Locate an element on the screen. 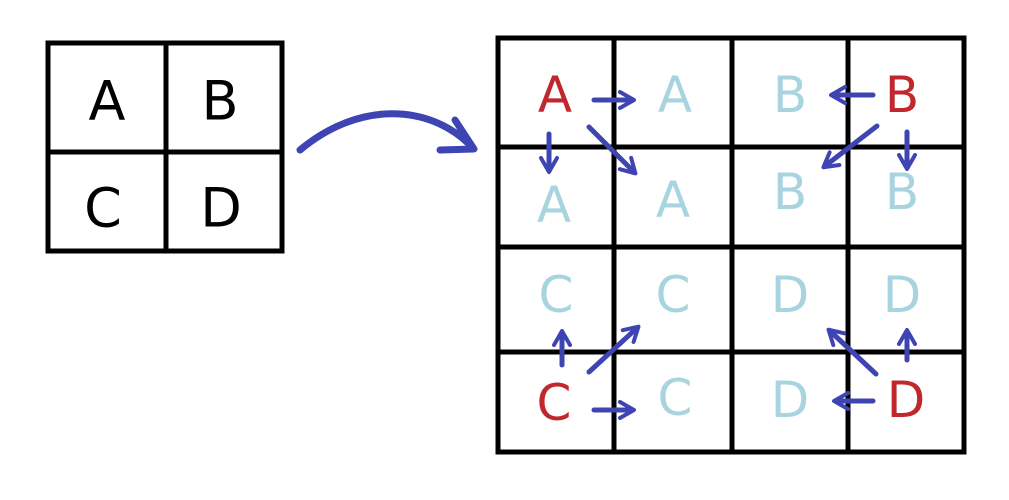 This screenshot has height=500, width=1009. input-cell-c: C is located at coordinates (103, 208).